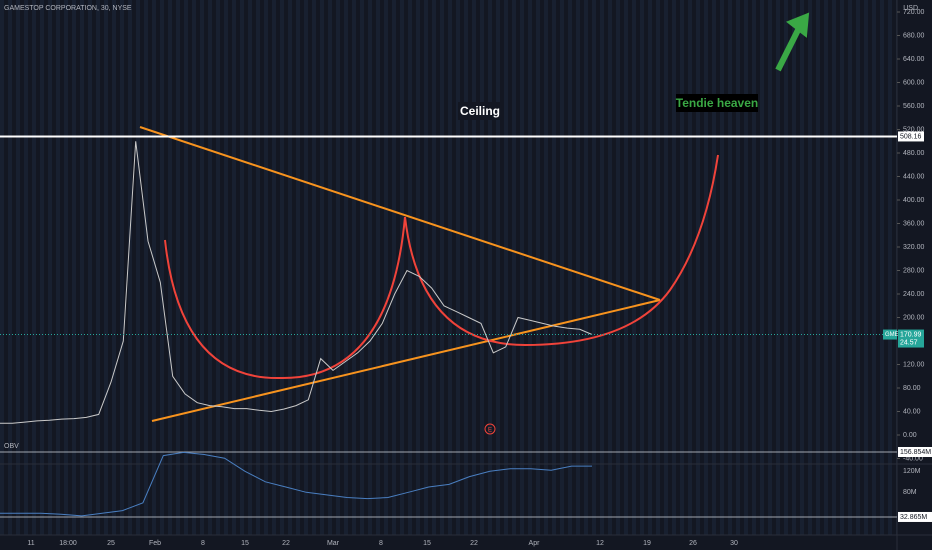 This screenshot has height=550, width=932. What do you see at coordinates (909, 342) in the screenshot?
I see `countdown-label: 24.57` at bounding box center [909, 342].